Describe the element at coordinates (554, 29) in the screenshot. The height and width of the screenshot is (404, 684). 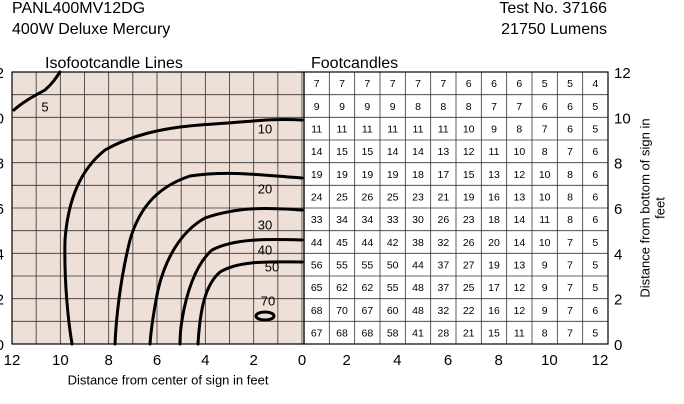
I see `lumens: 21750 Lumens` at that location.